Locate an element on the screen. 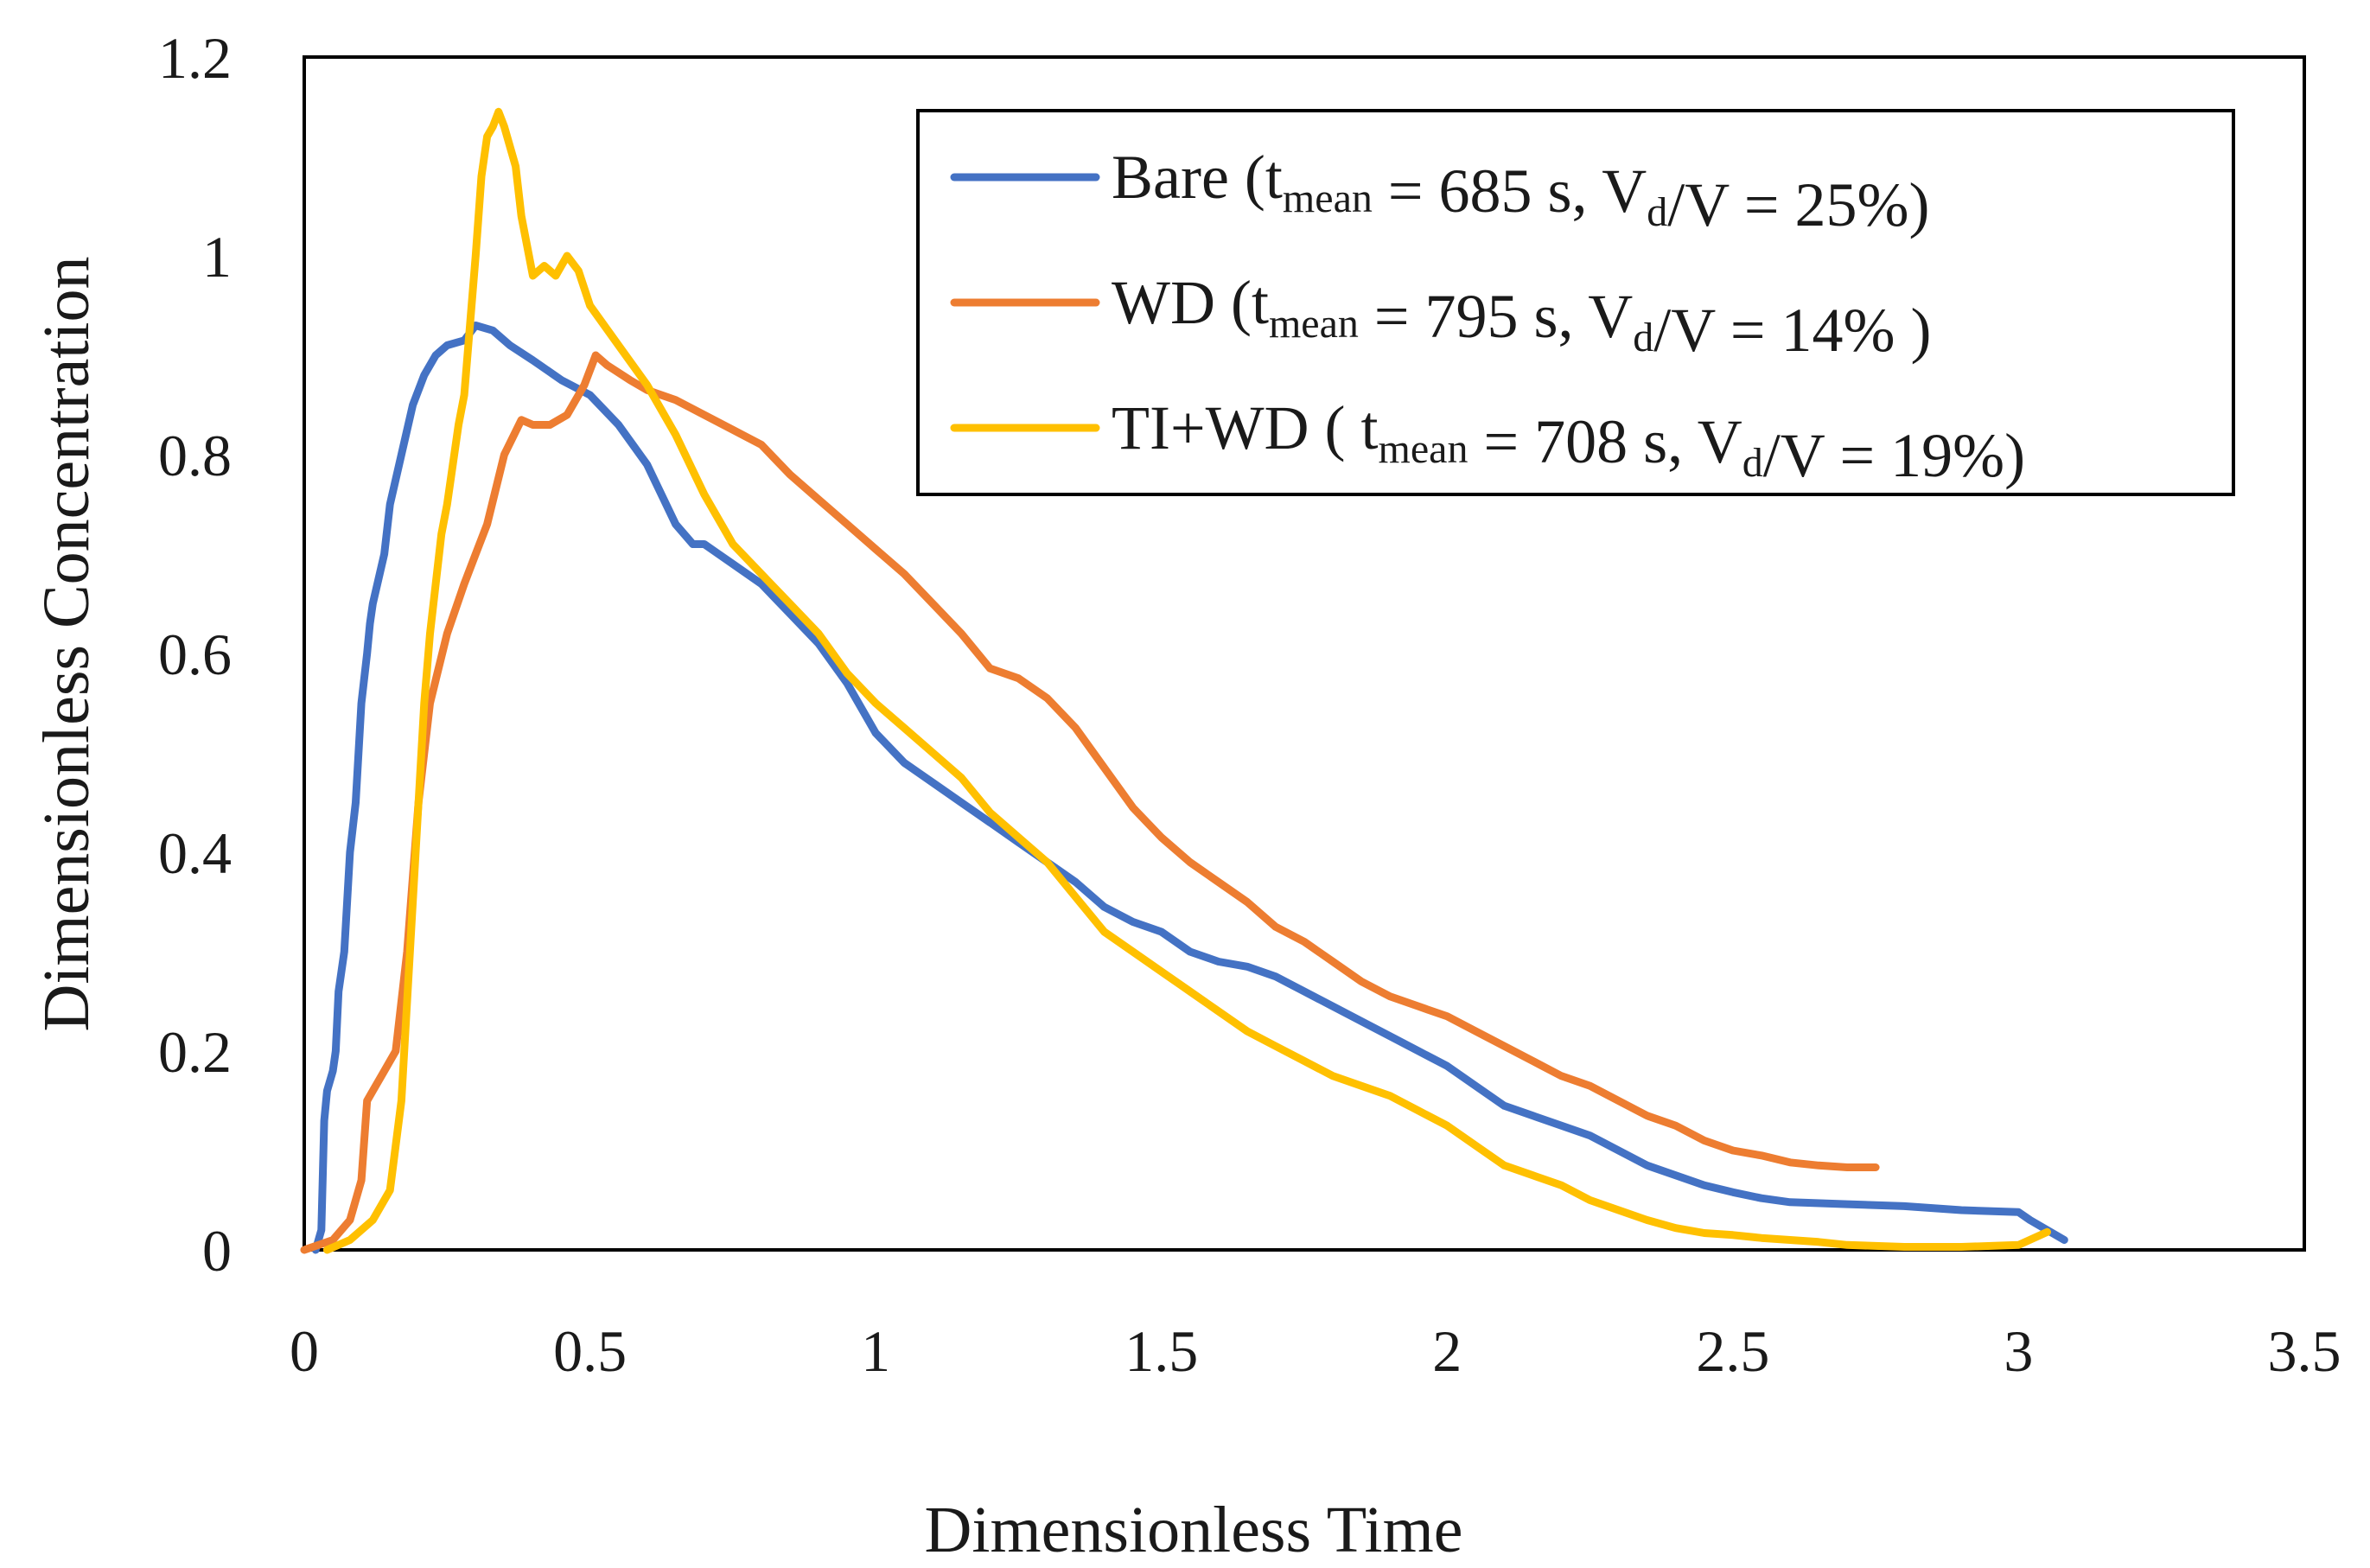  y-tick-label: 0.4 is located at coordinates (195, 853).